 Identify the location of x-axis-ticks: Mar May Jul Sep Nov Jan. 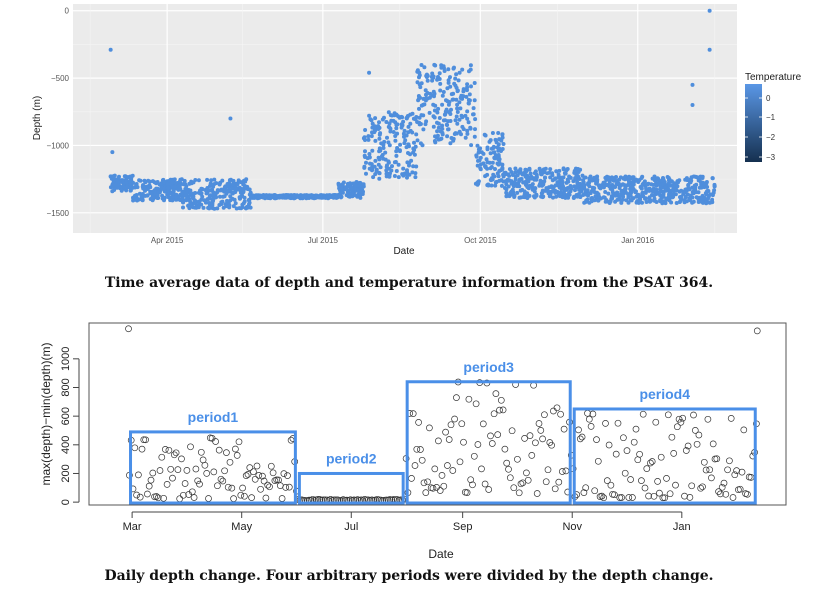
(407, 522).